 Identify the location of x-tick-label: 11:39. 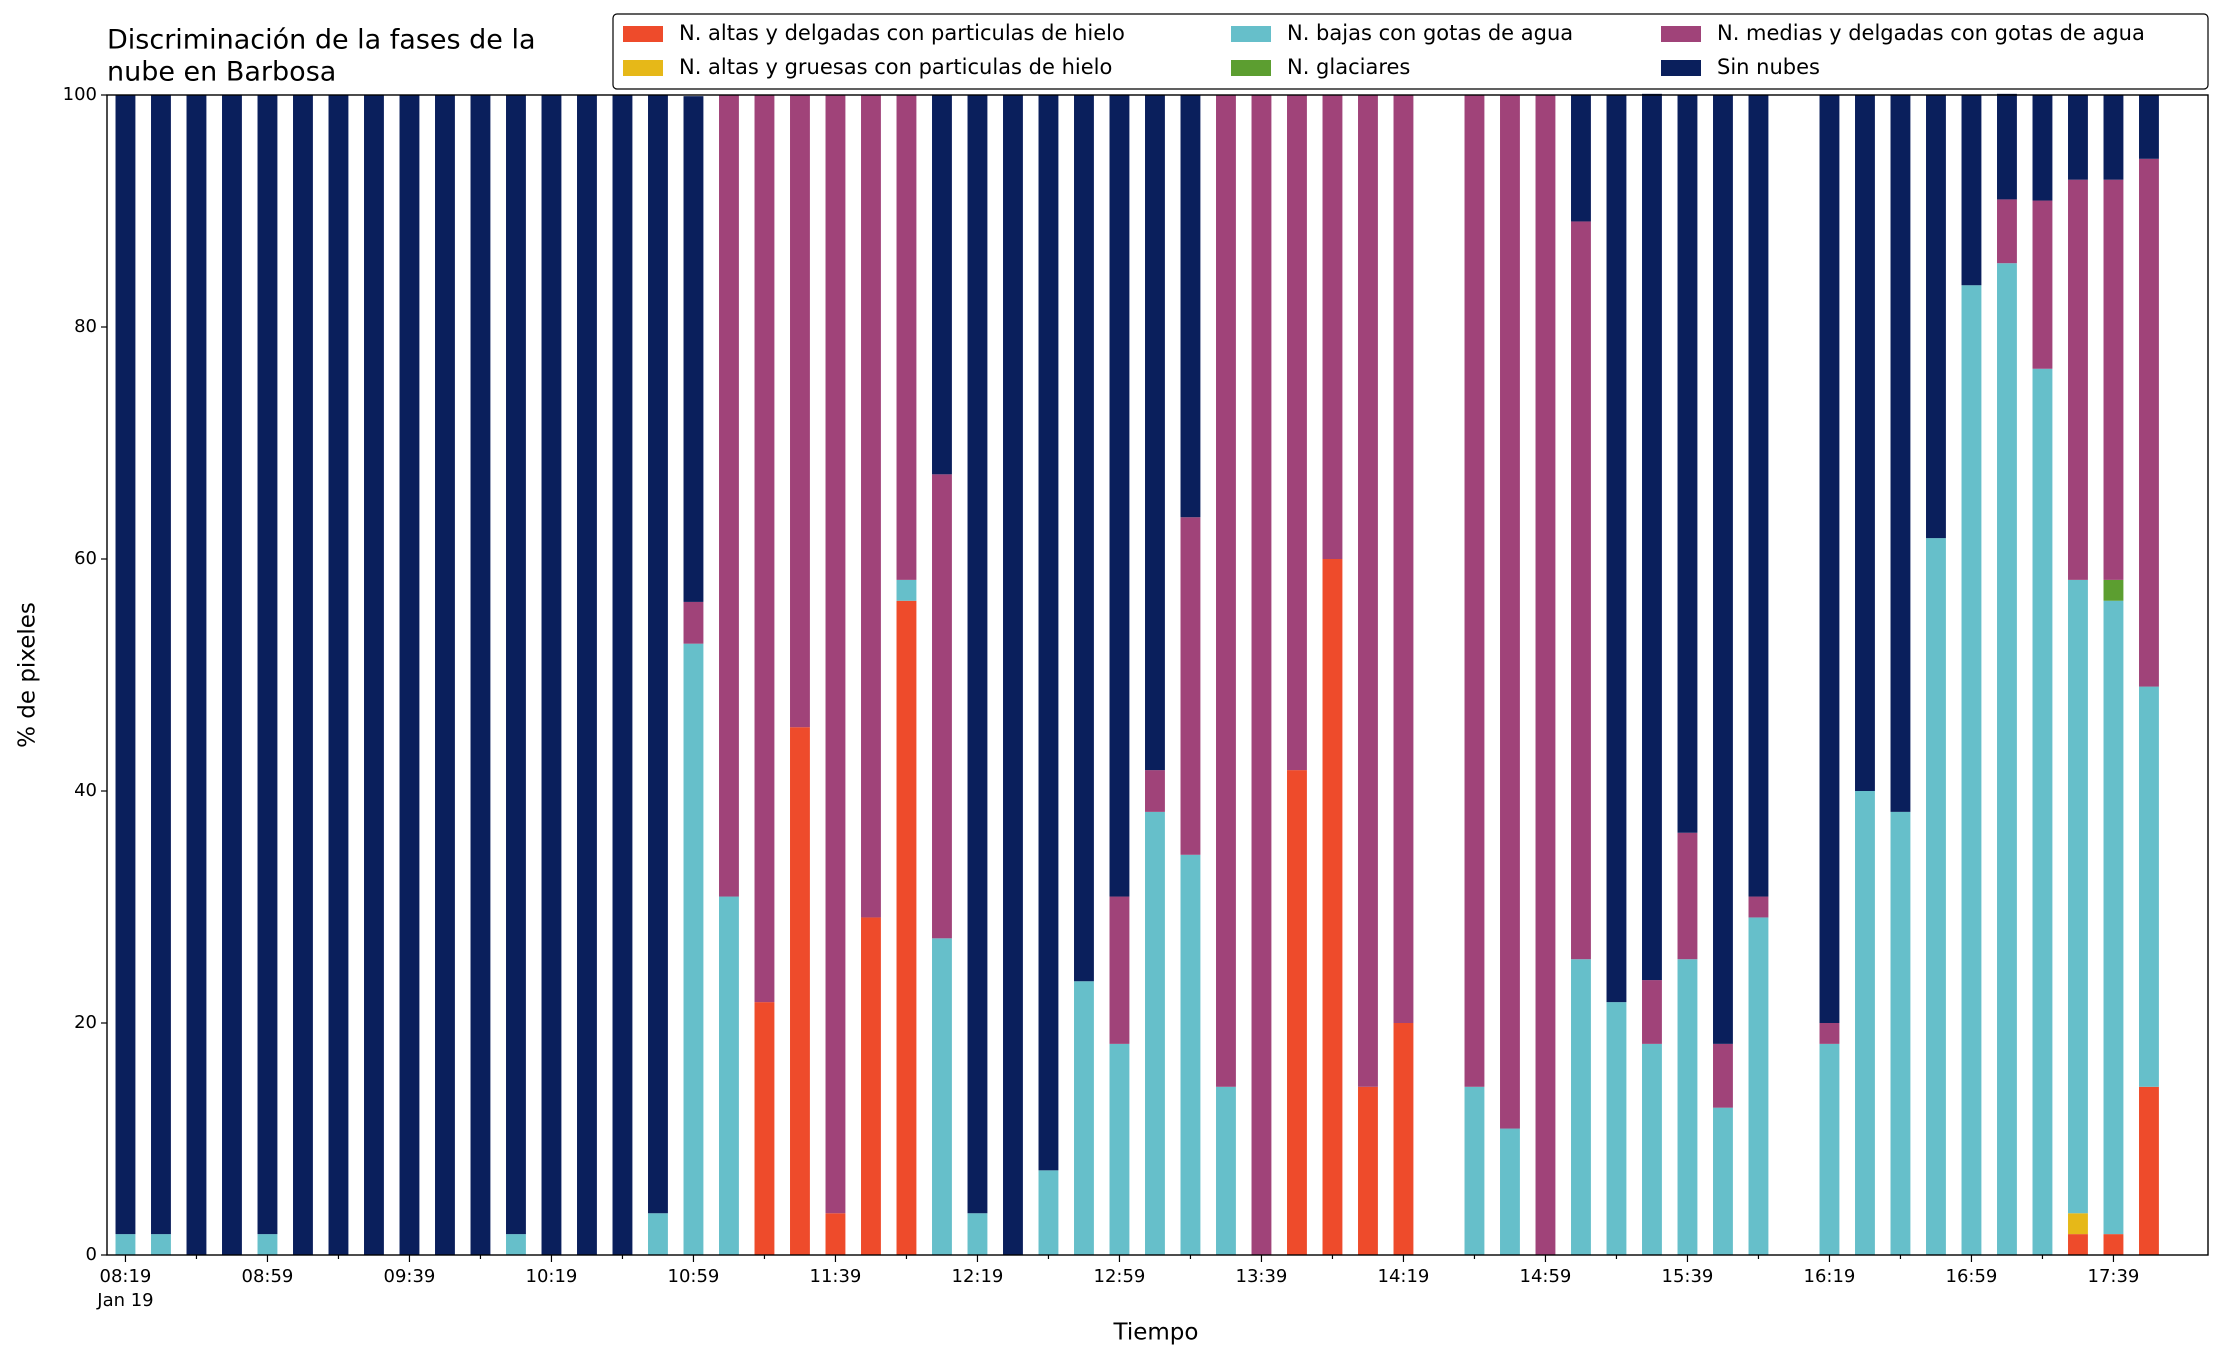
(836, 1276).